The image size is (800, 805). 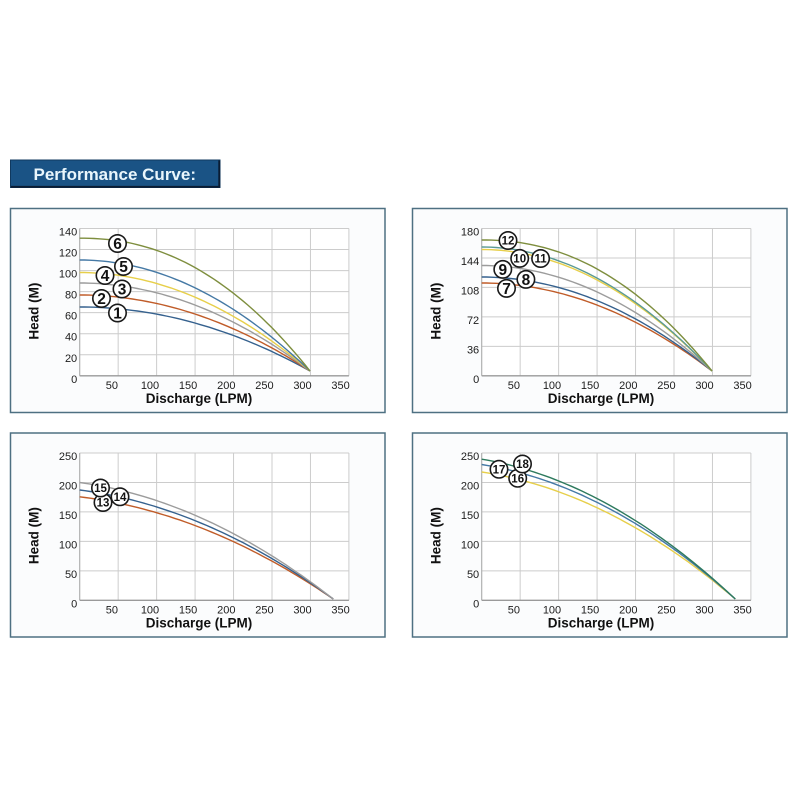 I want to click on svg-text: 16, so click(x=517, y=479).